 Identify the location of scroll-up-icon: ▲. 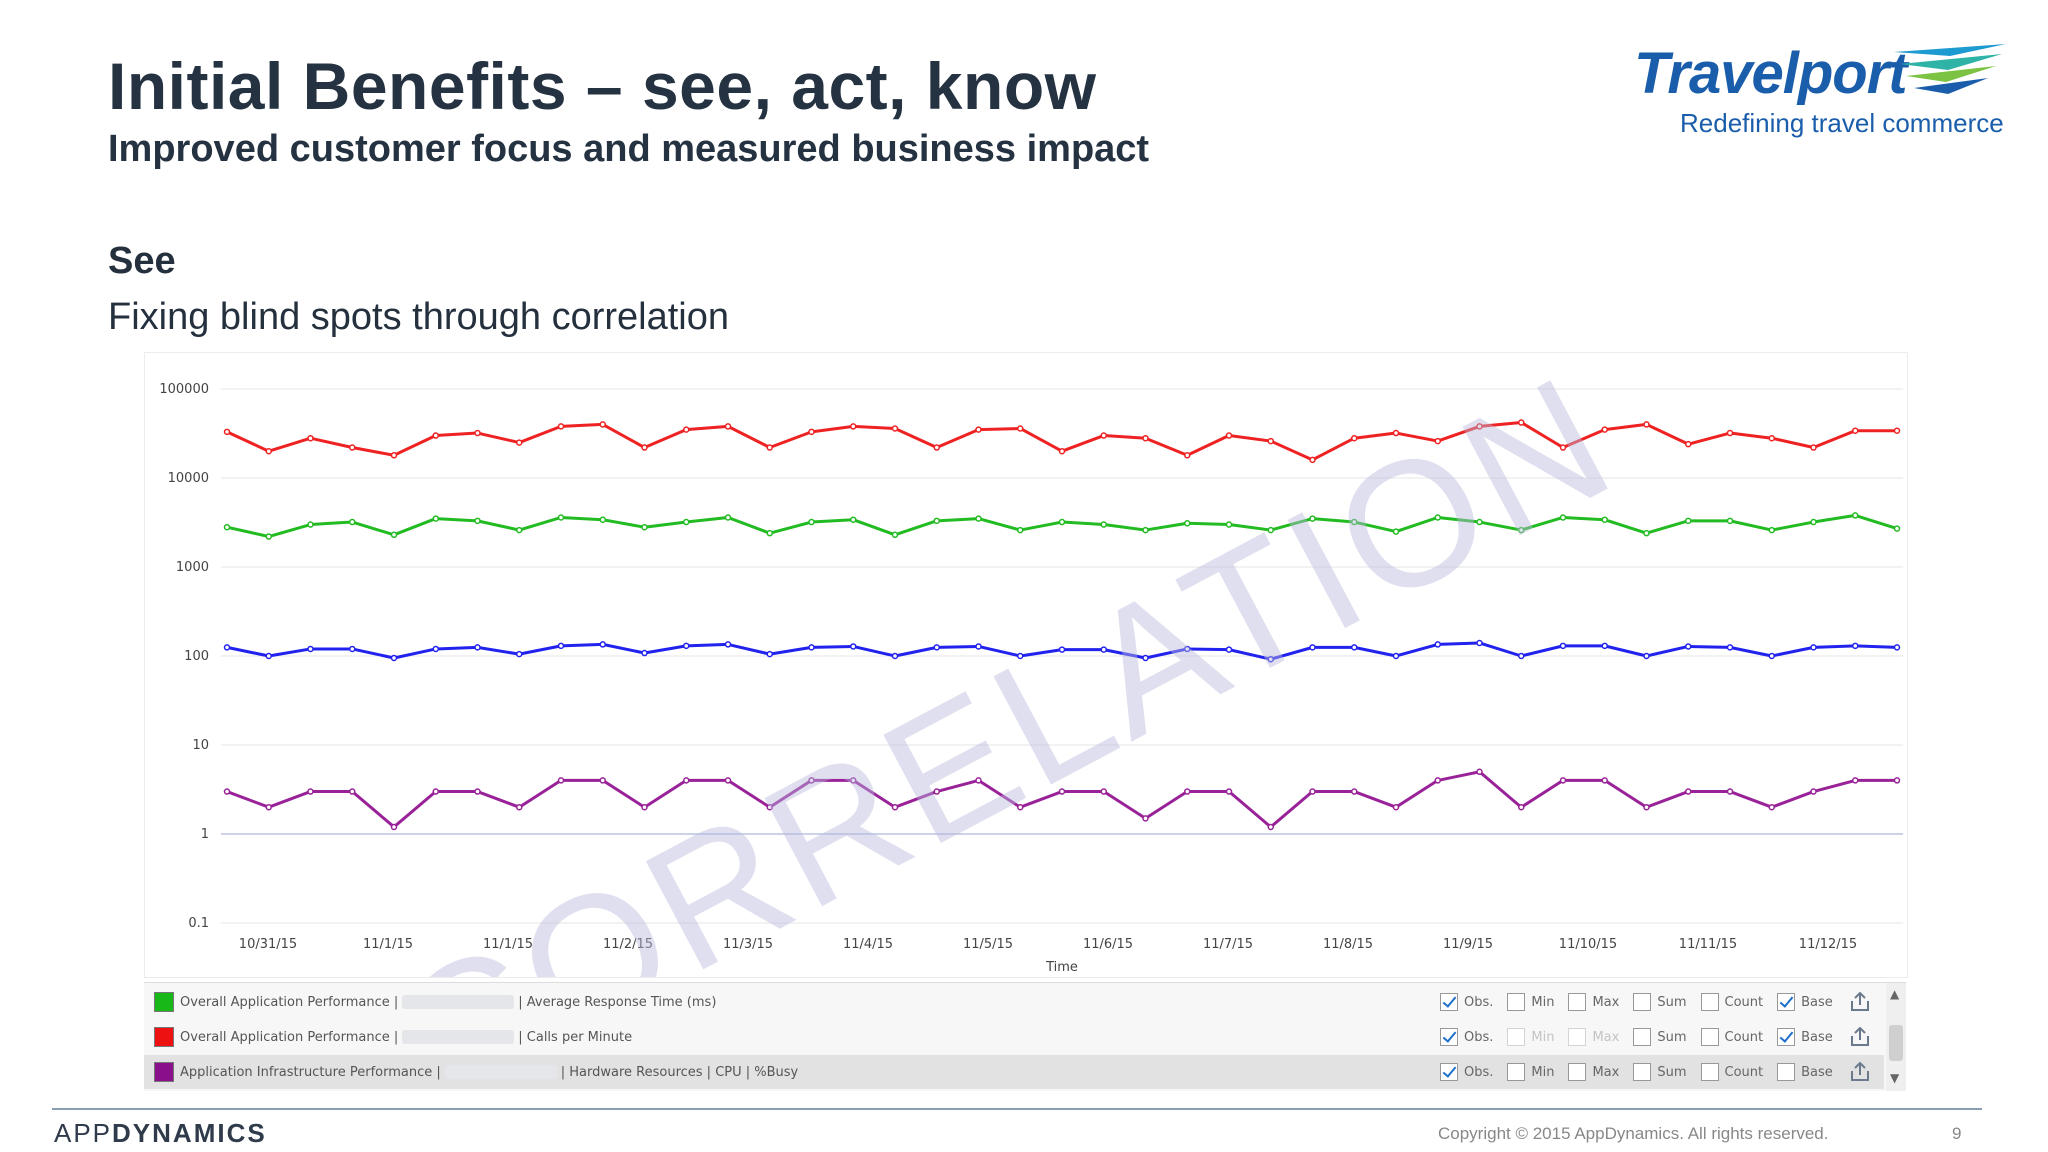
(1895, 994).